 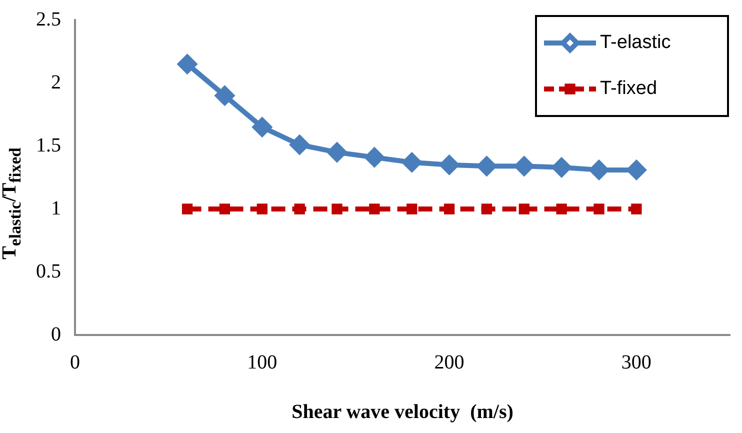 I want to click on y-tick-label: 0, so click(x=56, y=334).